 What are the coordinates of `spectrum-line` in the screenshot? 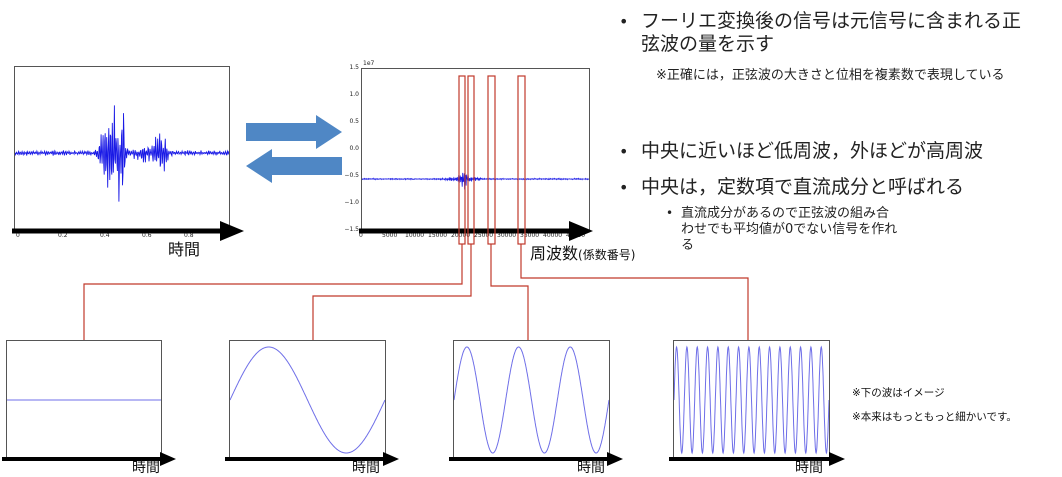 It's located at (475, 181).